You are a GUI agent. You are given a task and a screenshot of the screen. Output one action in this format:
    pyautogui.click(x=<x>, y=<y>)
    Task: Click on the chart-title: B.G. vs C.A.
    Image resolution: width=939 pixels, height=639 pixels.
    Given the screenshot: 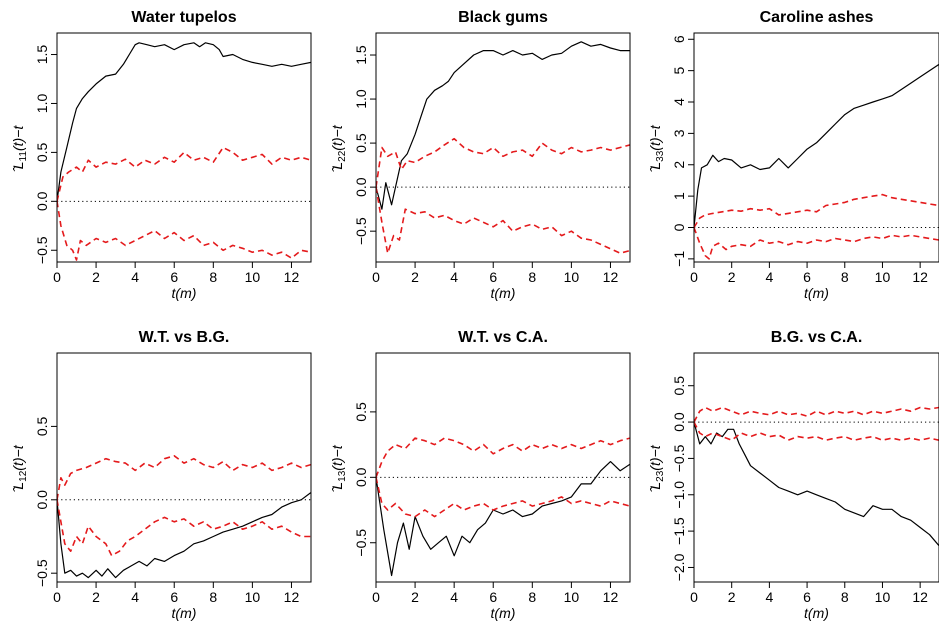 What is the action you would take?
    pyautogui.click(x=817, y=337)
    